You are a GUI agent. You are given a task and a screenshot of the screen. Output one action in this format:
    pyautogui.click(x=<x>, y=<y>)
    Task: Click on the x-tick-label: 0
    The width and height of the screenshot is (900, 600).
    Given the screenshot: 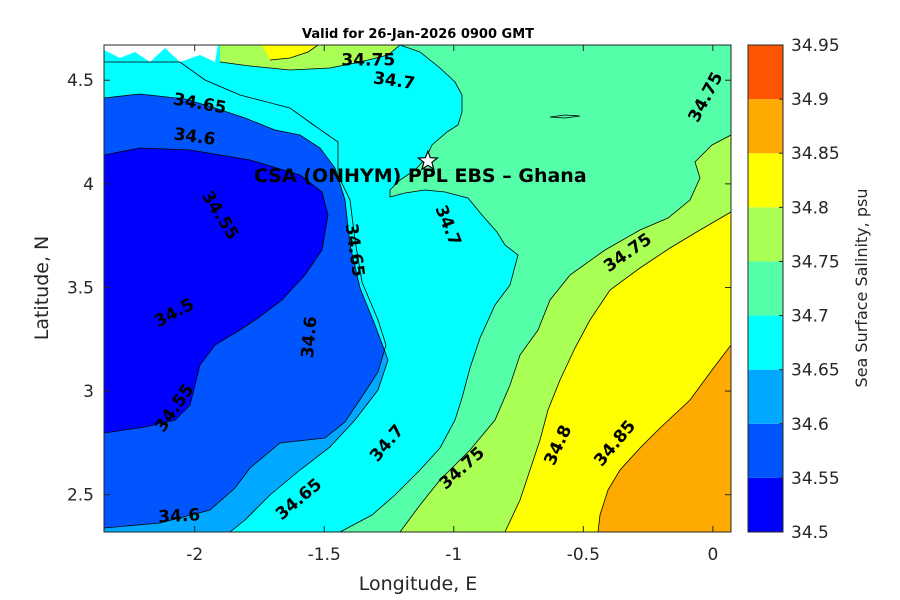 What is the action you would take?
    pyautogui.click(x=712, y=555)
    